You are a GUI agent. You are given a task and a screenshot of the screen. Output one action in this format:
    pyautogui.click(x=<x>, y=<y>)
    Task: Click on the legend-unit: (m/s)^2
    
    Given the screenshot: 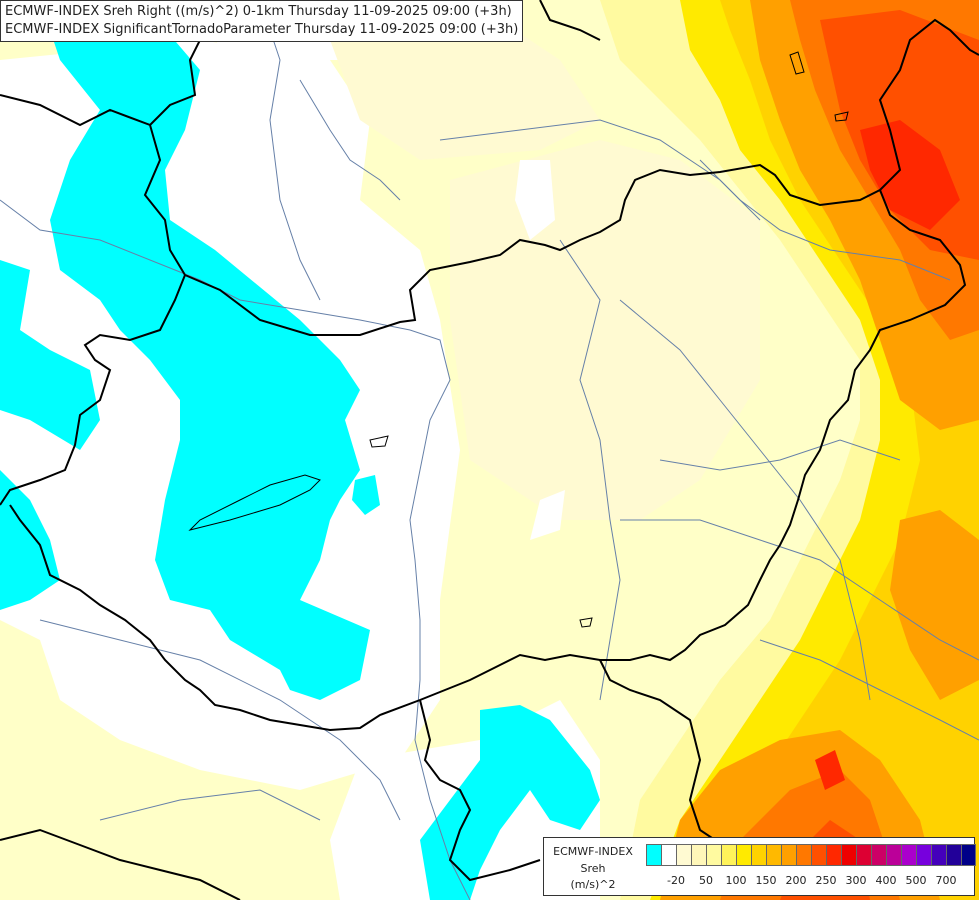 What is the action you would take?
    pyautogui.click(x=593, y=884)
    